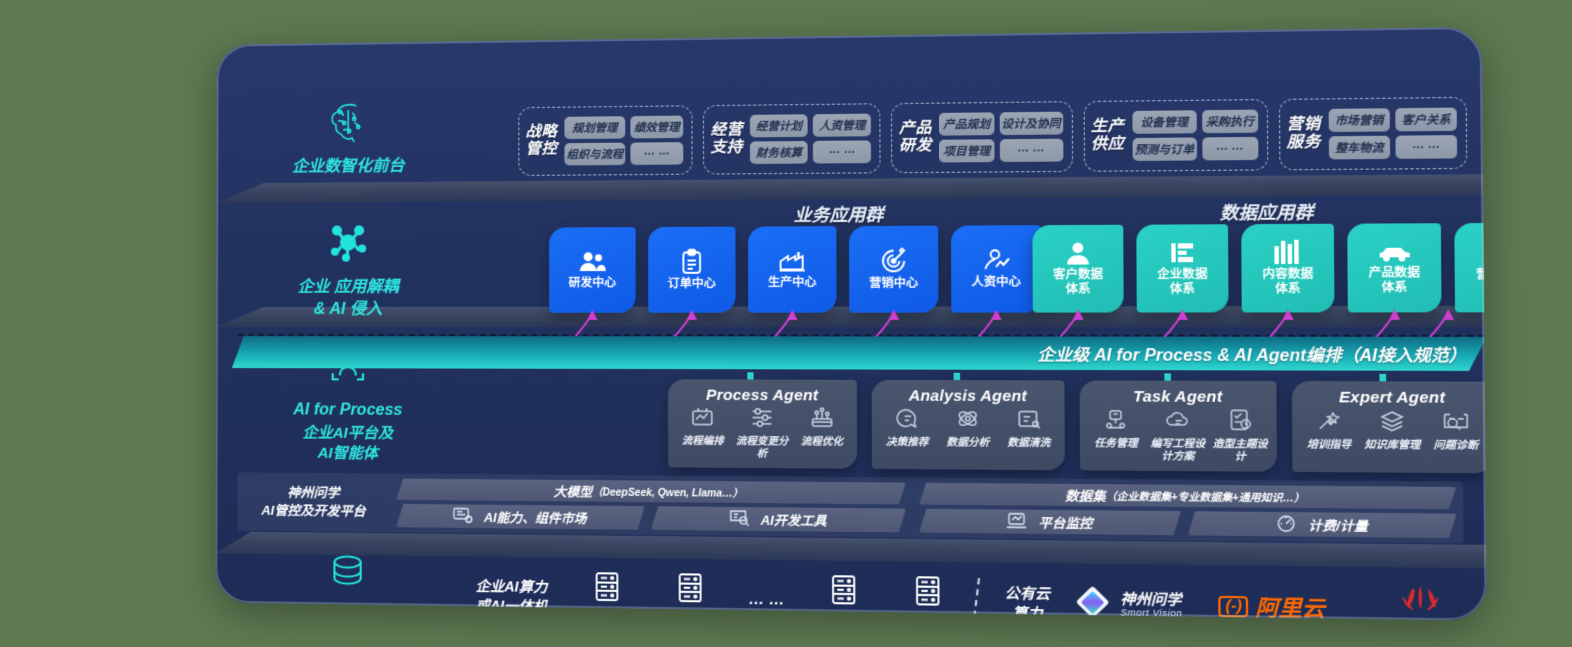 Image resolution: width=1572 pixels, height=647 pixels. I want to click on agent-card-process: Process Agent 流程编排, so click(762, 424).